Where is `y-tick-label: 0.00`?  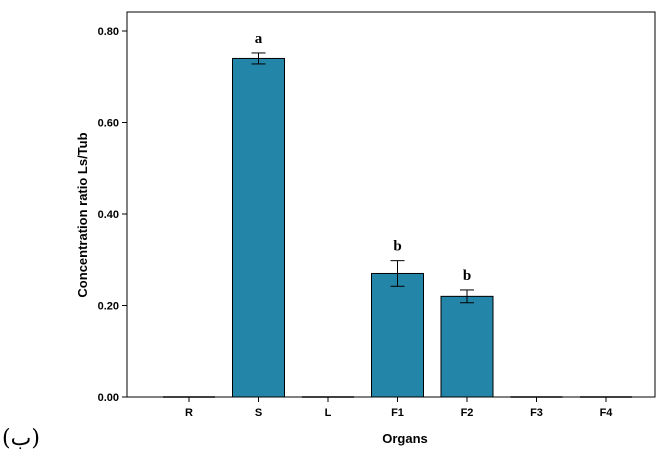
y-tick-label: 0.00 is located at coordinates (108, 398).